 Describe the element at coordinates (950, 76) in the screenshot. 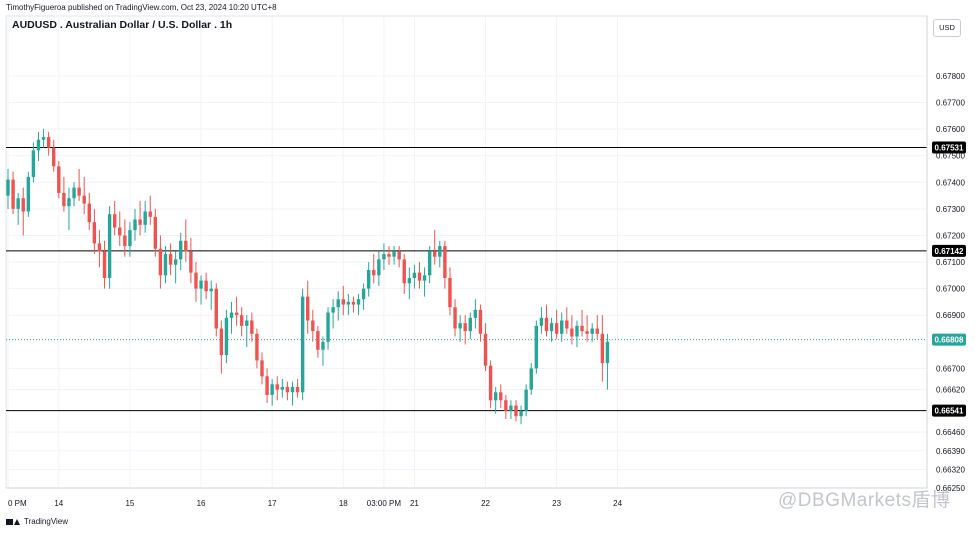

I see `y-tick-label: 0.67800` at that location.